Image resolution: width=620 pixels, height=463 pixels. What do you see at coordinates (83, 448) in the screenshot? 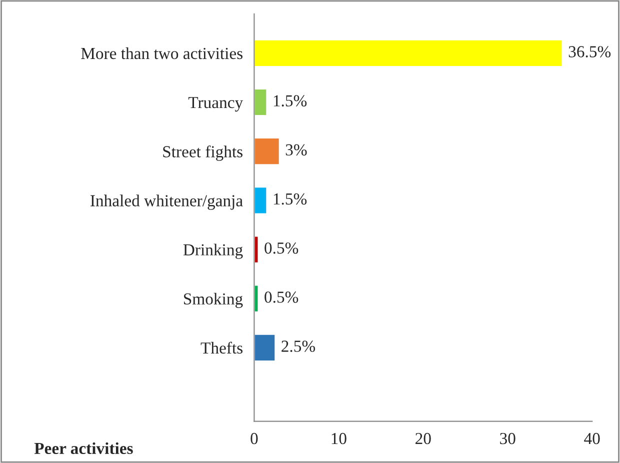
I see `text: Peer activities` at bounding box center [83, 448].